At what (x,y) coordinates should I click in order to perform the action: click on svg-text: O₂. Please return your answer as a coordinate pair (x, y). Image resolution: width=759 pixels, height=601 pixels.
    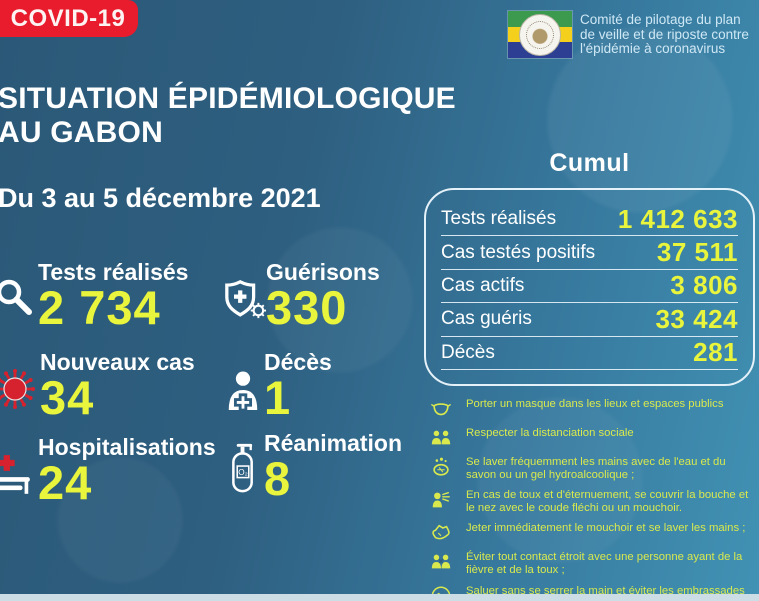
    Looking at the image, I should click on (243, 472).